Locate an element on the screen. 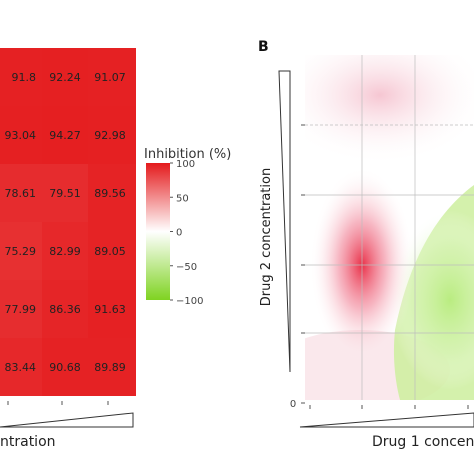 The image size is (474, 474). heatmap-value-label: 93.04 is located at coordinates (21, 135).